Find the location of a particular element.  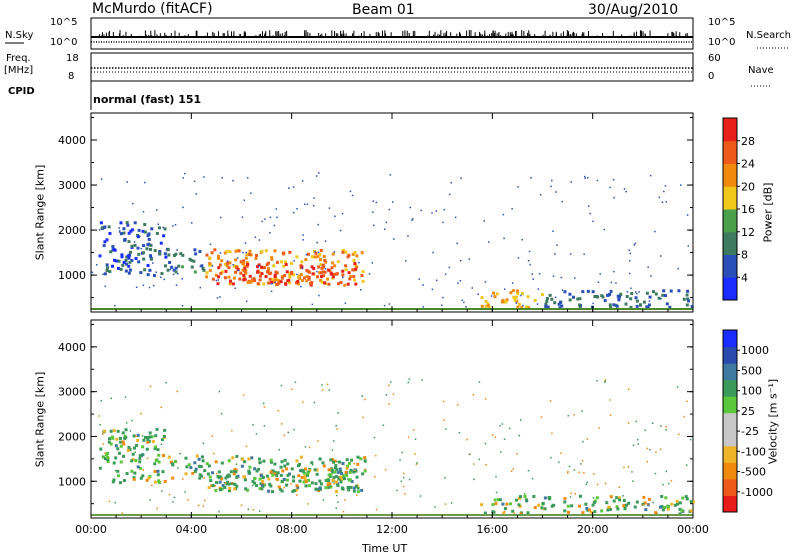

power-ytick-label: 1000 is located at coordinates (72, 275).